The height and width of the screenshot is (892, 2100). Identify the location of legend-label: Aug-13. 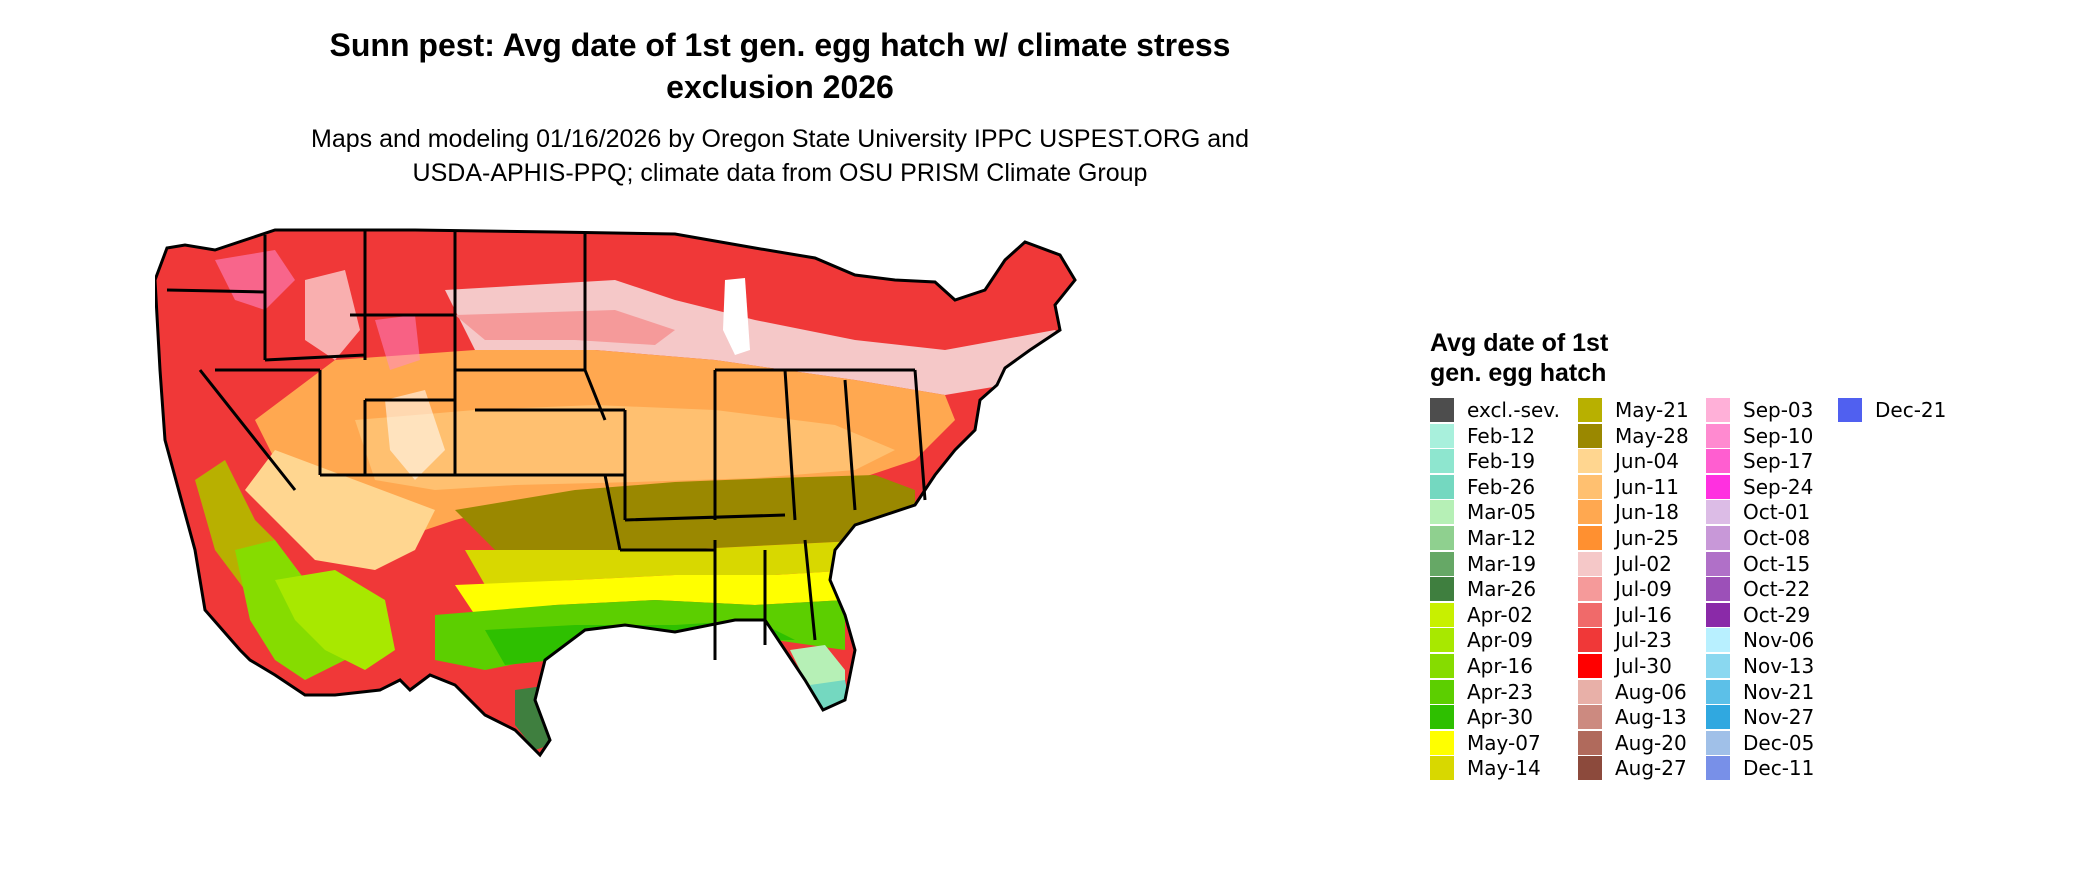
(1651, 717).